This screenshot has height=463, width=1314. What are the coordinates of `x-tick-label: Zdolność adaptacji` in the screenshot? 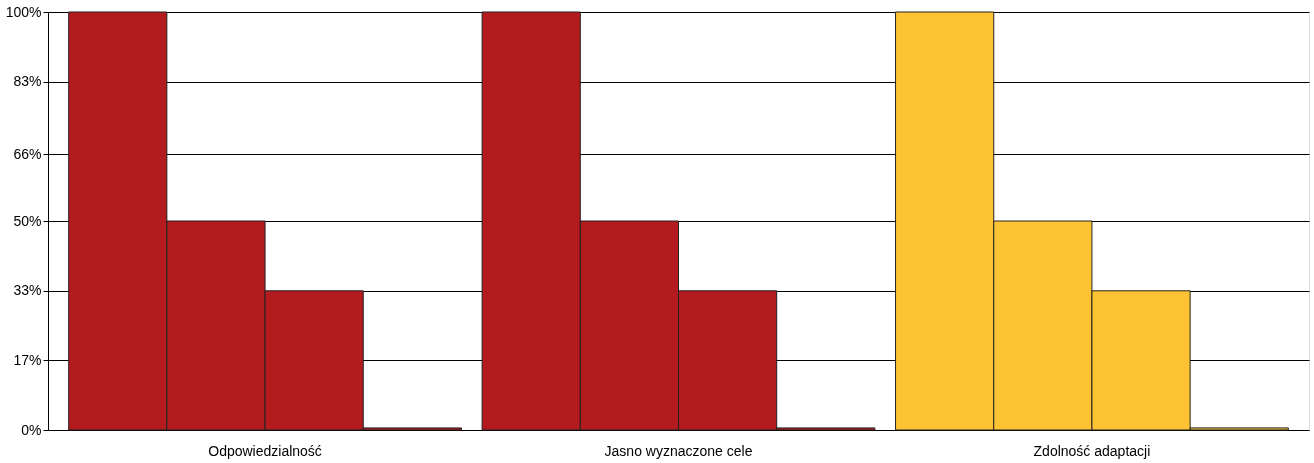 It's located at (1092, 450).